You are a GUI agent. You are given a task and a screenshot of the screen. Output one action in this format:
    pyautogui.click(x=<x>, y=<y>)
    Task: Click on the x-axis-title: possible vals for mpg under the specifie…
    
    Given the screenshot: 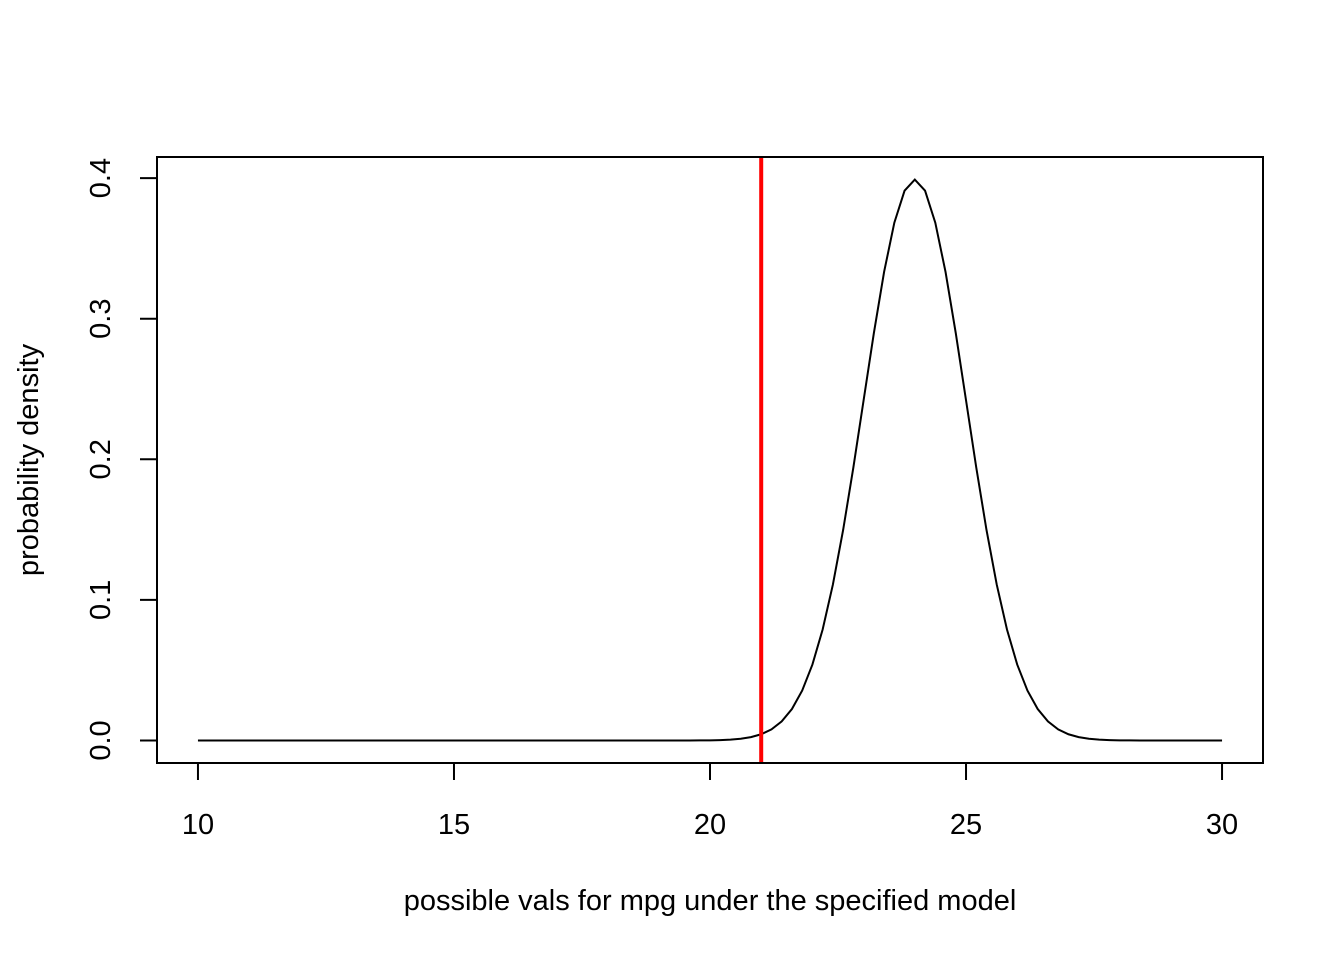 What is the action you would take?
    pyautogui.click(x=710, y=901)
    